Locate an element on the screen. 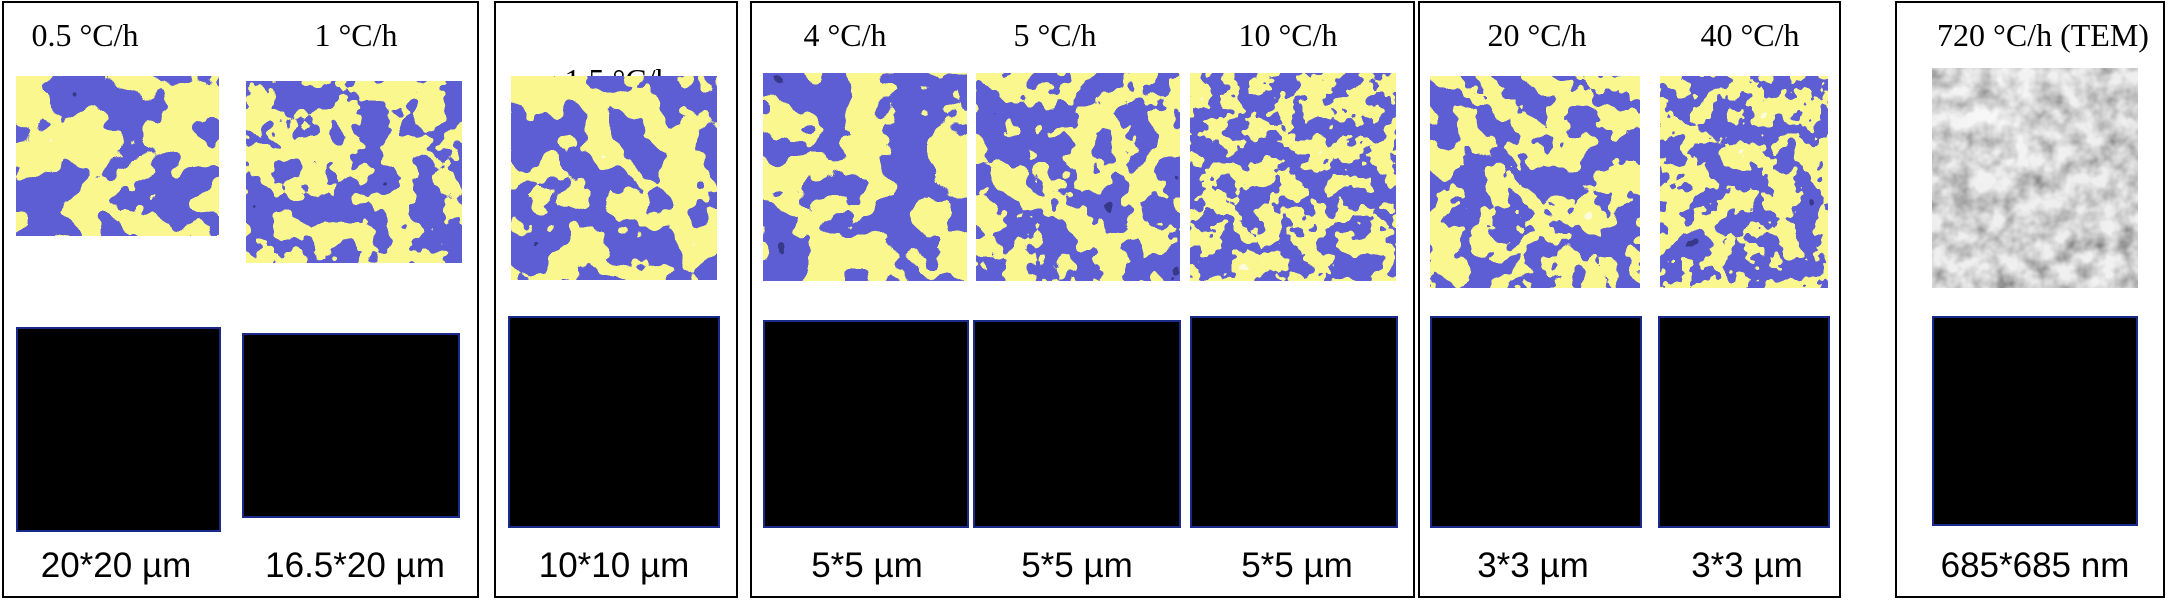  scale-label: 16.5*20 µm is located at coordinates (355, 565).